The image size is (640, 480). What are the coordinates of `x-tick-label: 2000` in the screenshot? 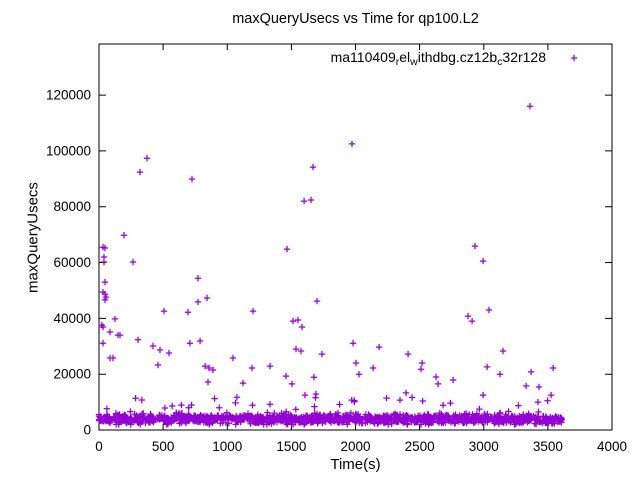 It's located at (355, 446).